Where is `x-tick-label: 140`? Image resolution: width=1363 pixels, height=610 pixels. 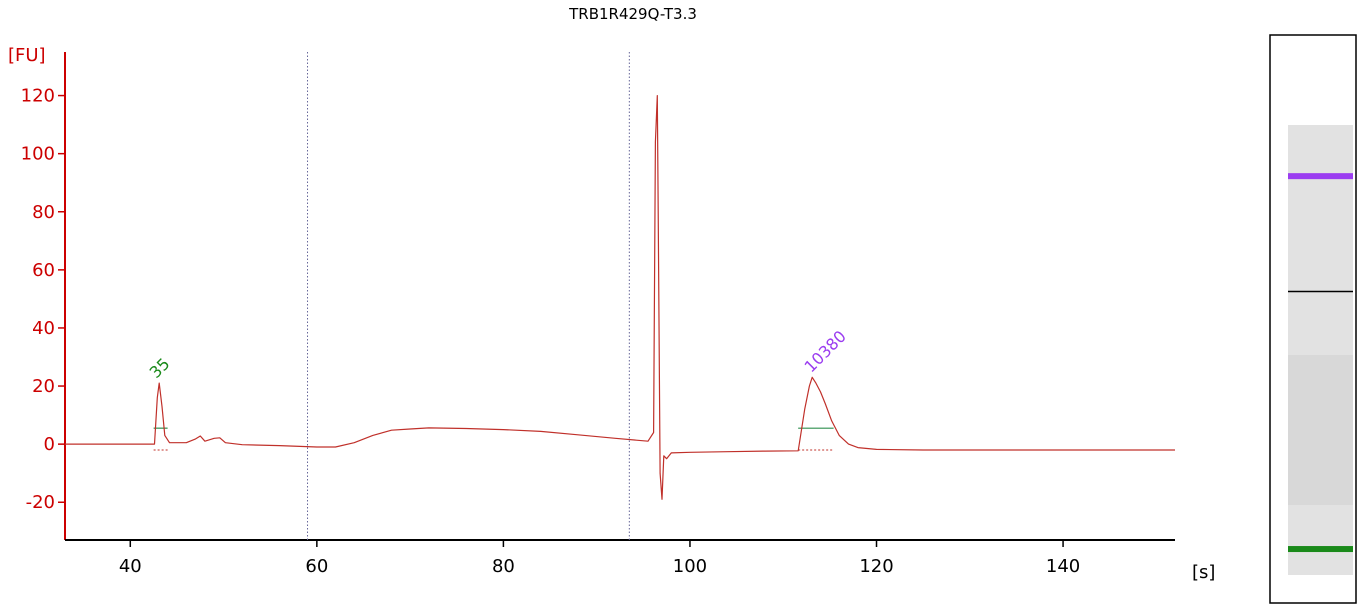 x-tick-label: 140 is located at coordinates (1063, 566).